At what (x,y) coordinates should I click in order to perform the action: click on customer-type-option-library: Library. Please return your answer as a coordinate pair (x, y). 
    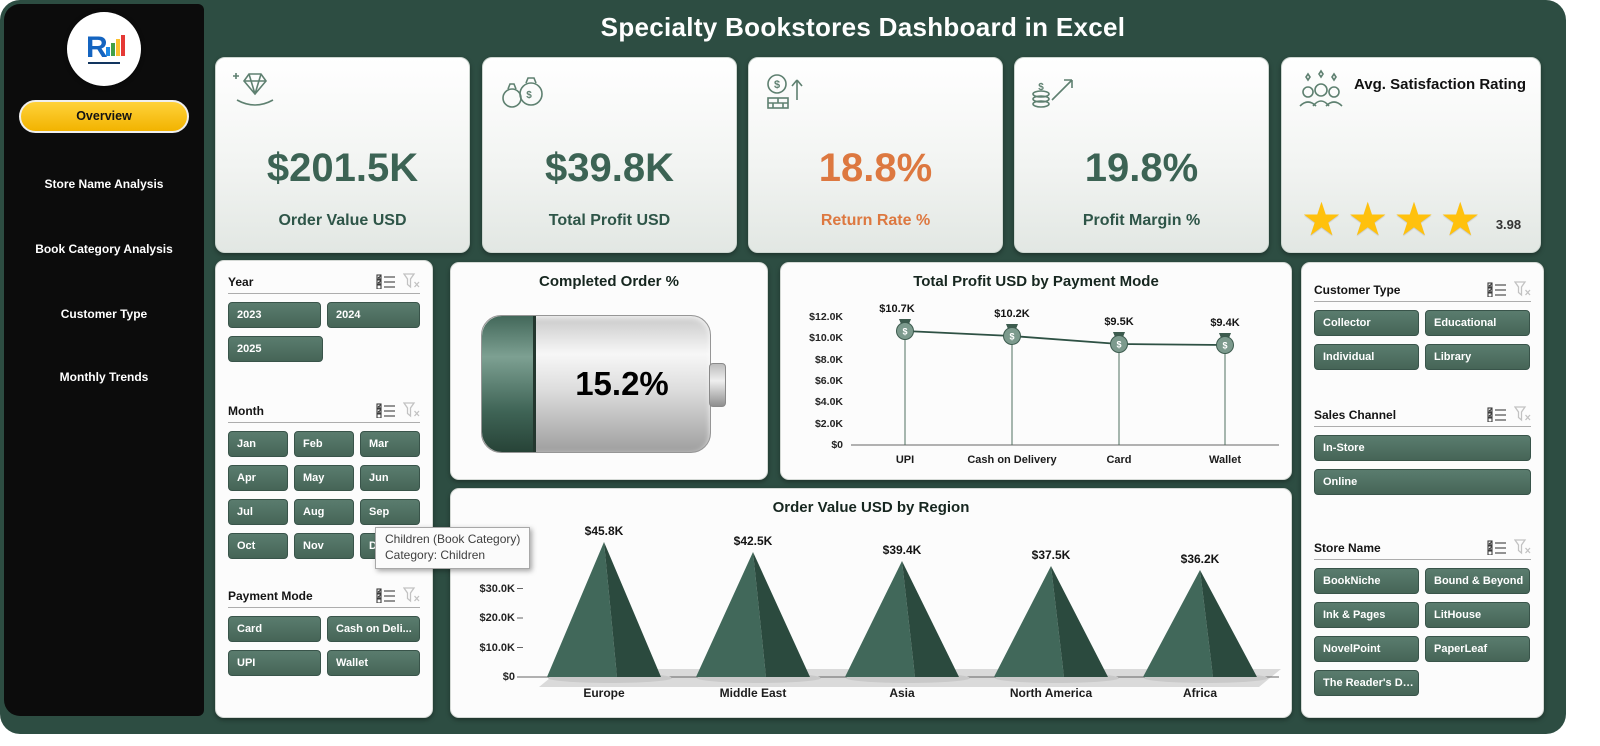
    Looking at the image, I should click on (1477, 357).